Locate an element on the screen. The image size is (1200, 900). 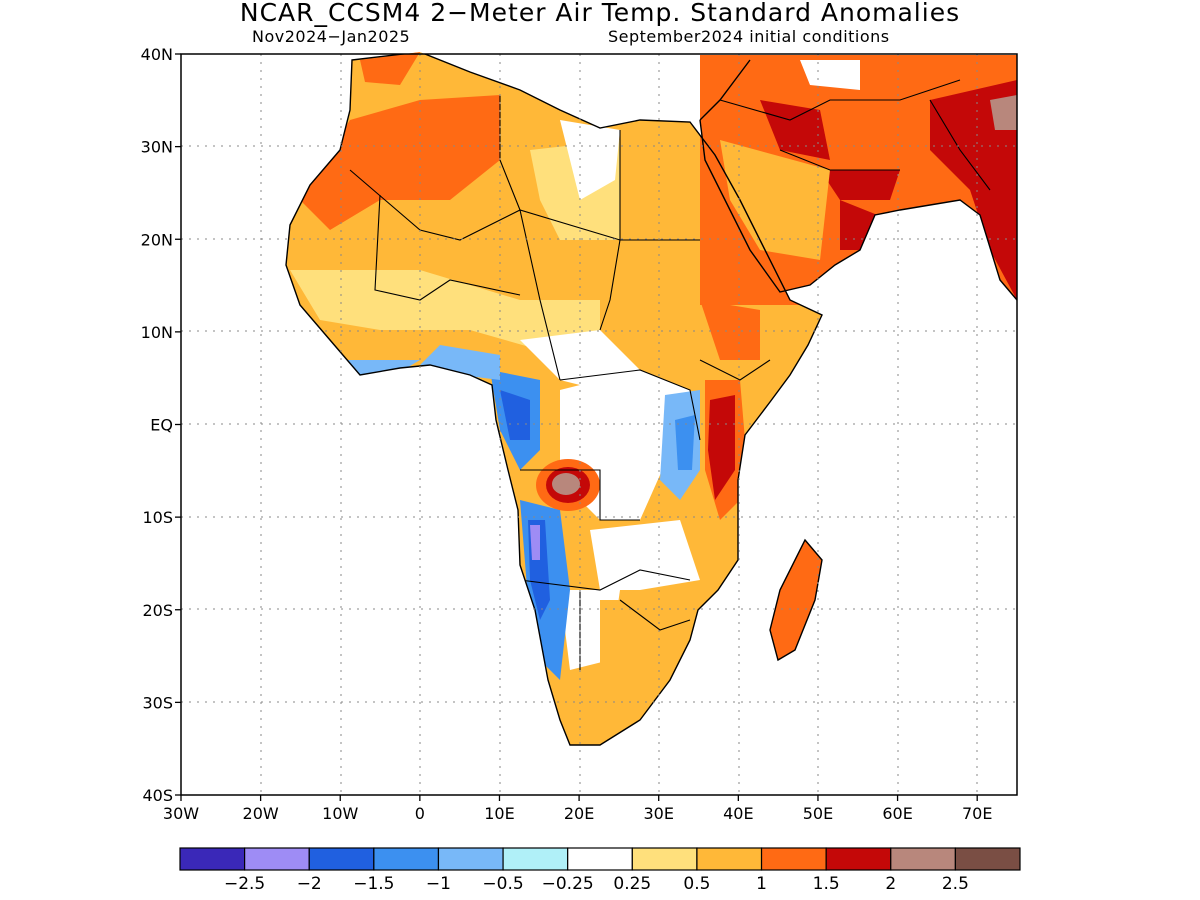
y-tick-label: 40S is located at coordinates (157, 795).